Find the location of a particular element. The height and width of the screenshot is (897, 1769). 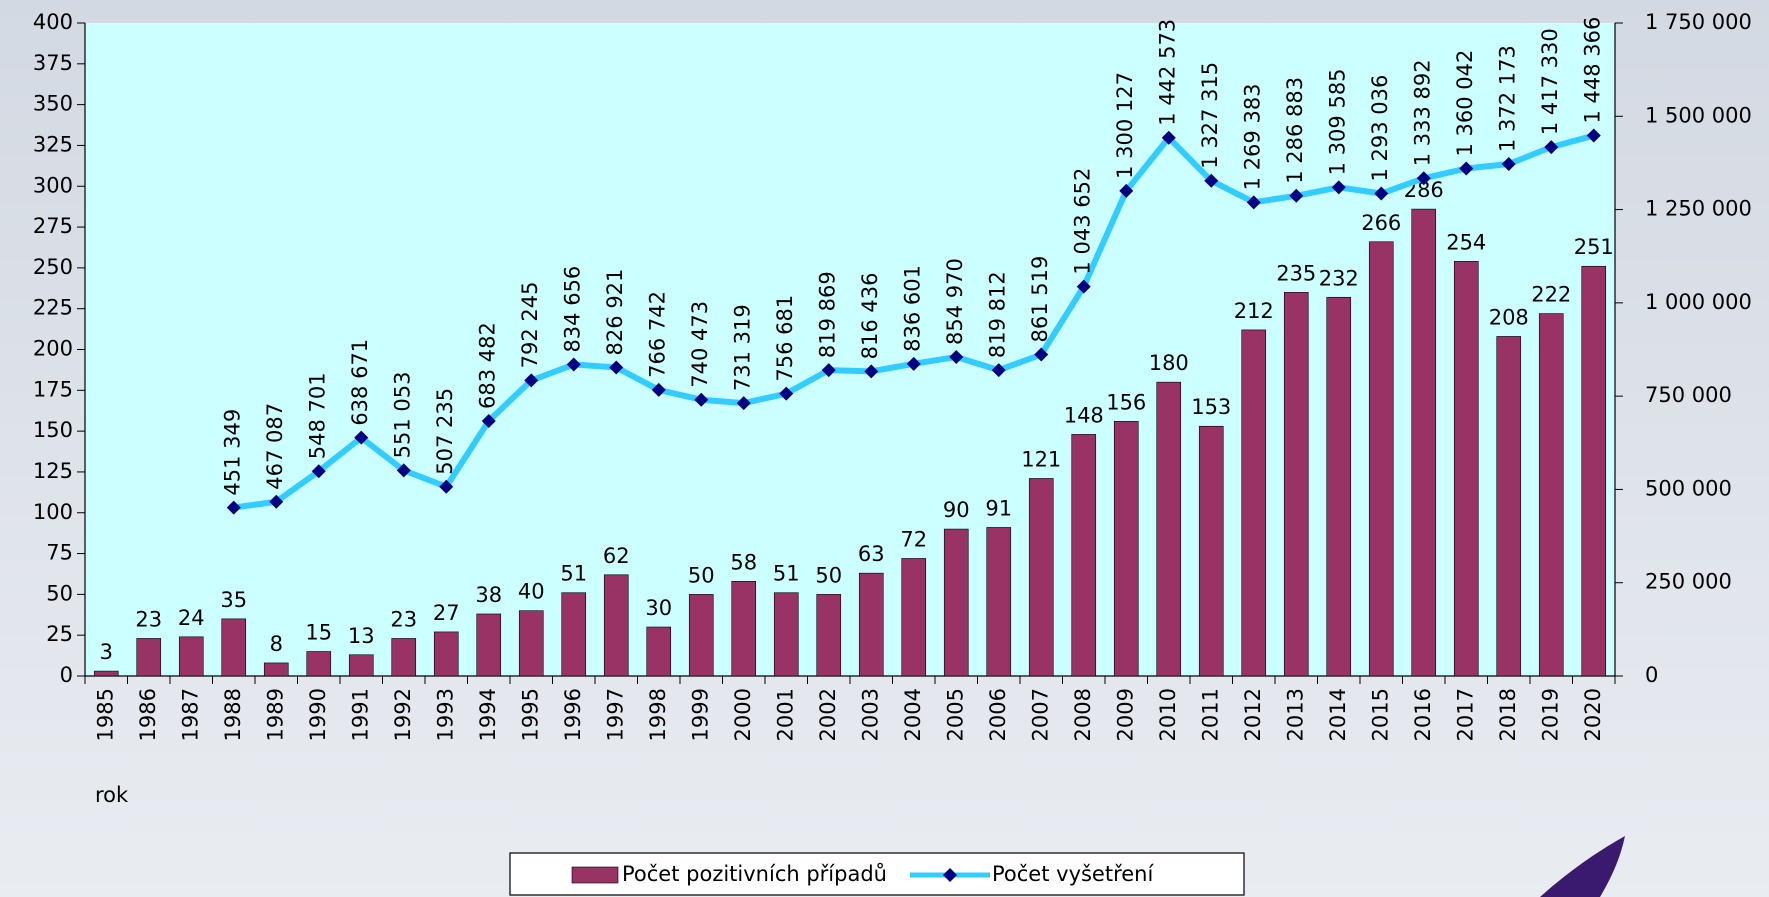

y-tick-label: 300 is located at coordinates (53, 185).